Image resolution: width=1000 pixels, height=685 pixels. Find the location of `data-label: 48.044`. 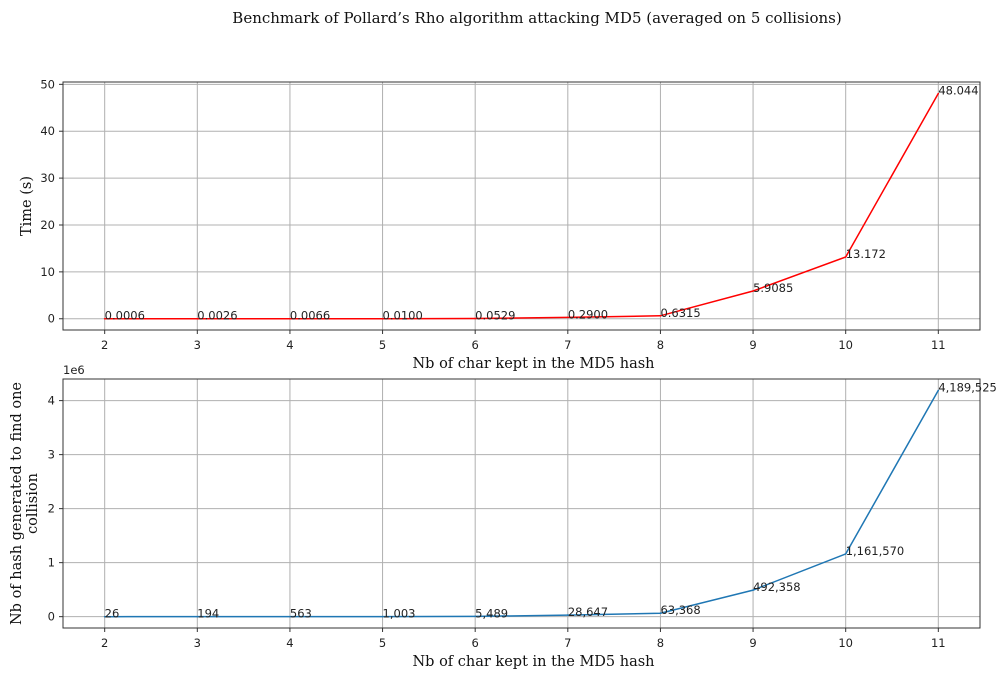

data-label: 48.044 is located at coordinates (958, 91).